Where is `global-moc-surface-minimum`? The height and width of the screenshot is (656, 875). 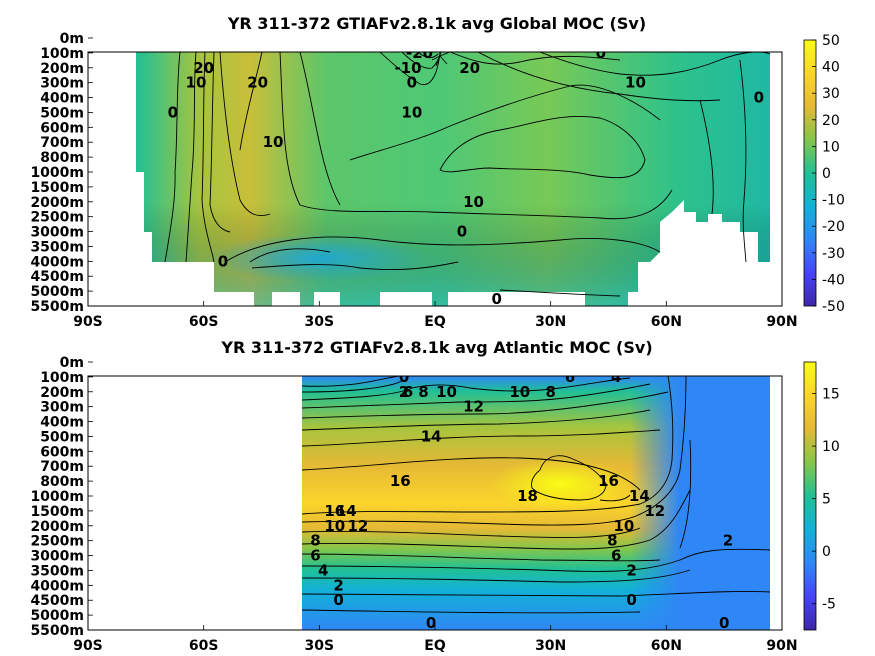 global-moc-surface-minimum is located at coordinates (425, 69).